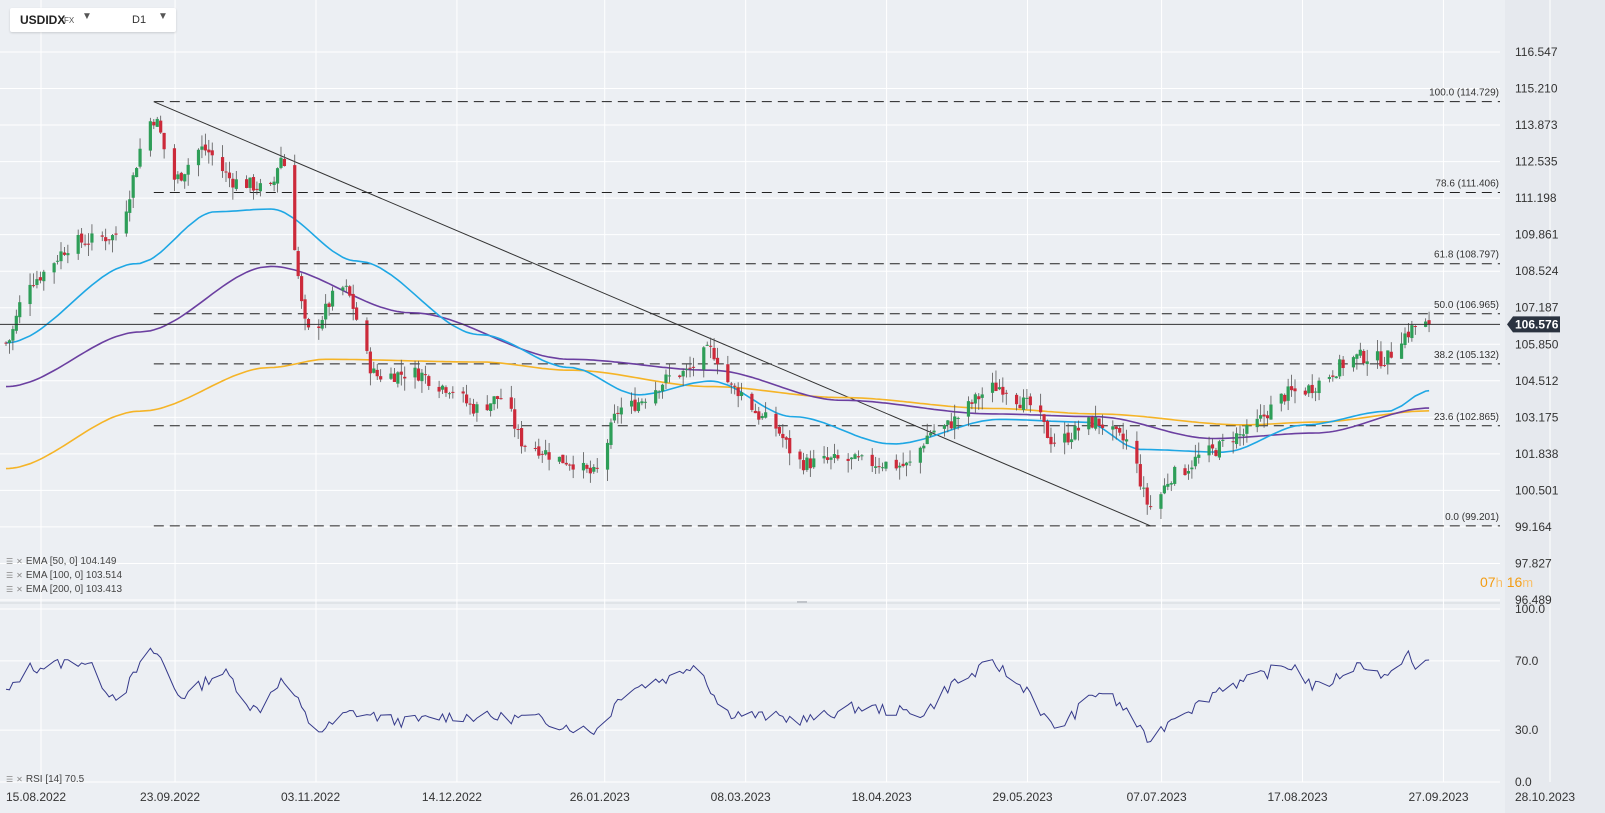 The width and height of the screenshot is (1605, 813). Describe the element at coordinates (1533, 527) in the screenshot. I see `price-axis-label: 99.164` at that location.